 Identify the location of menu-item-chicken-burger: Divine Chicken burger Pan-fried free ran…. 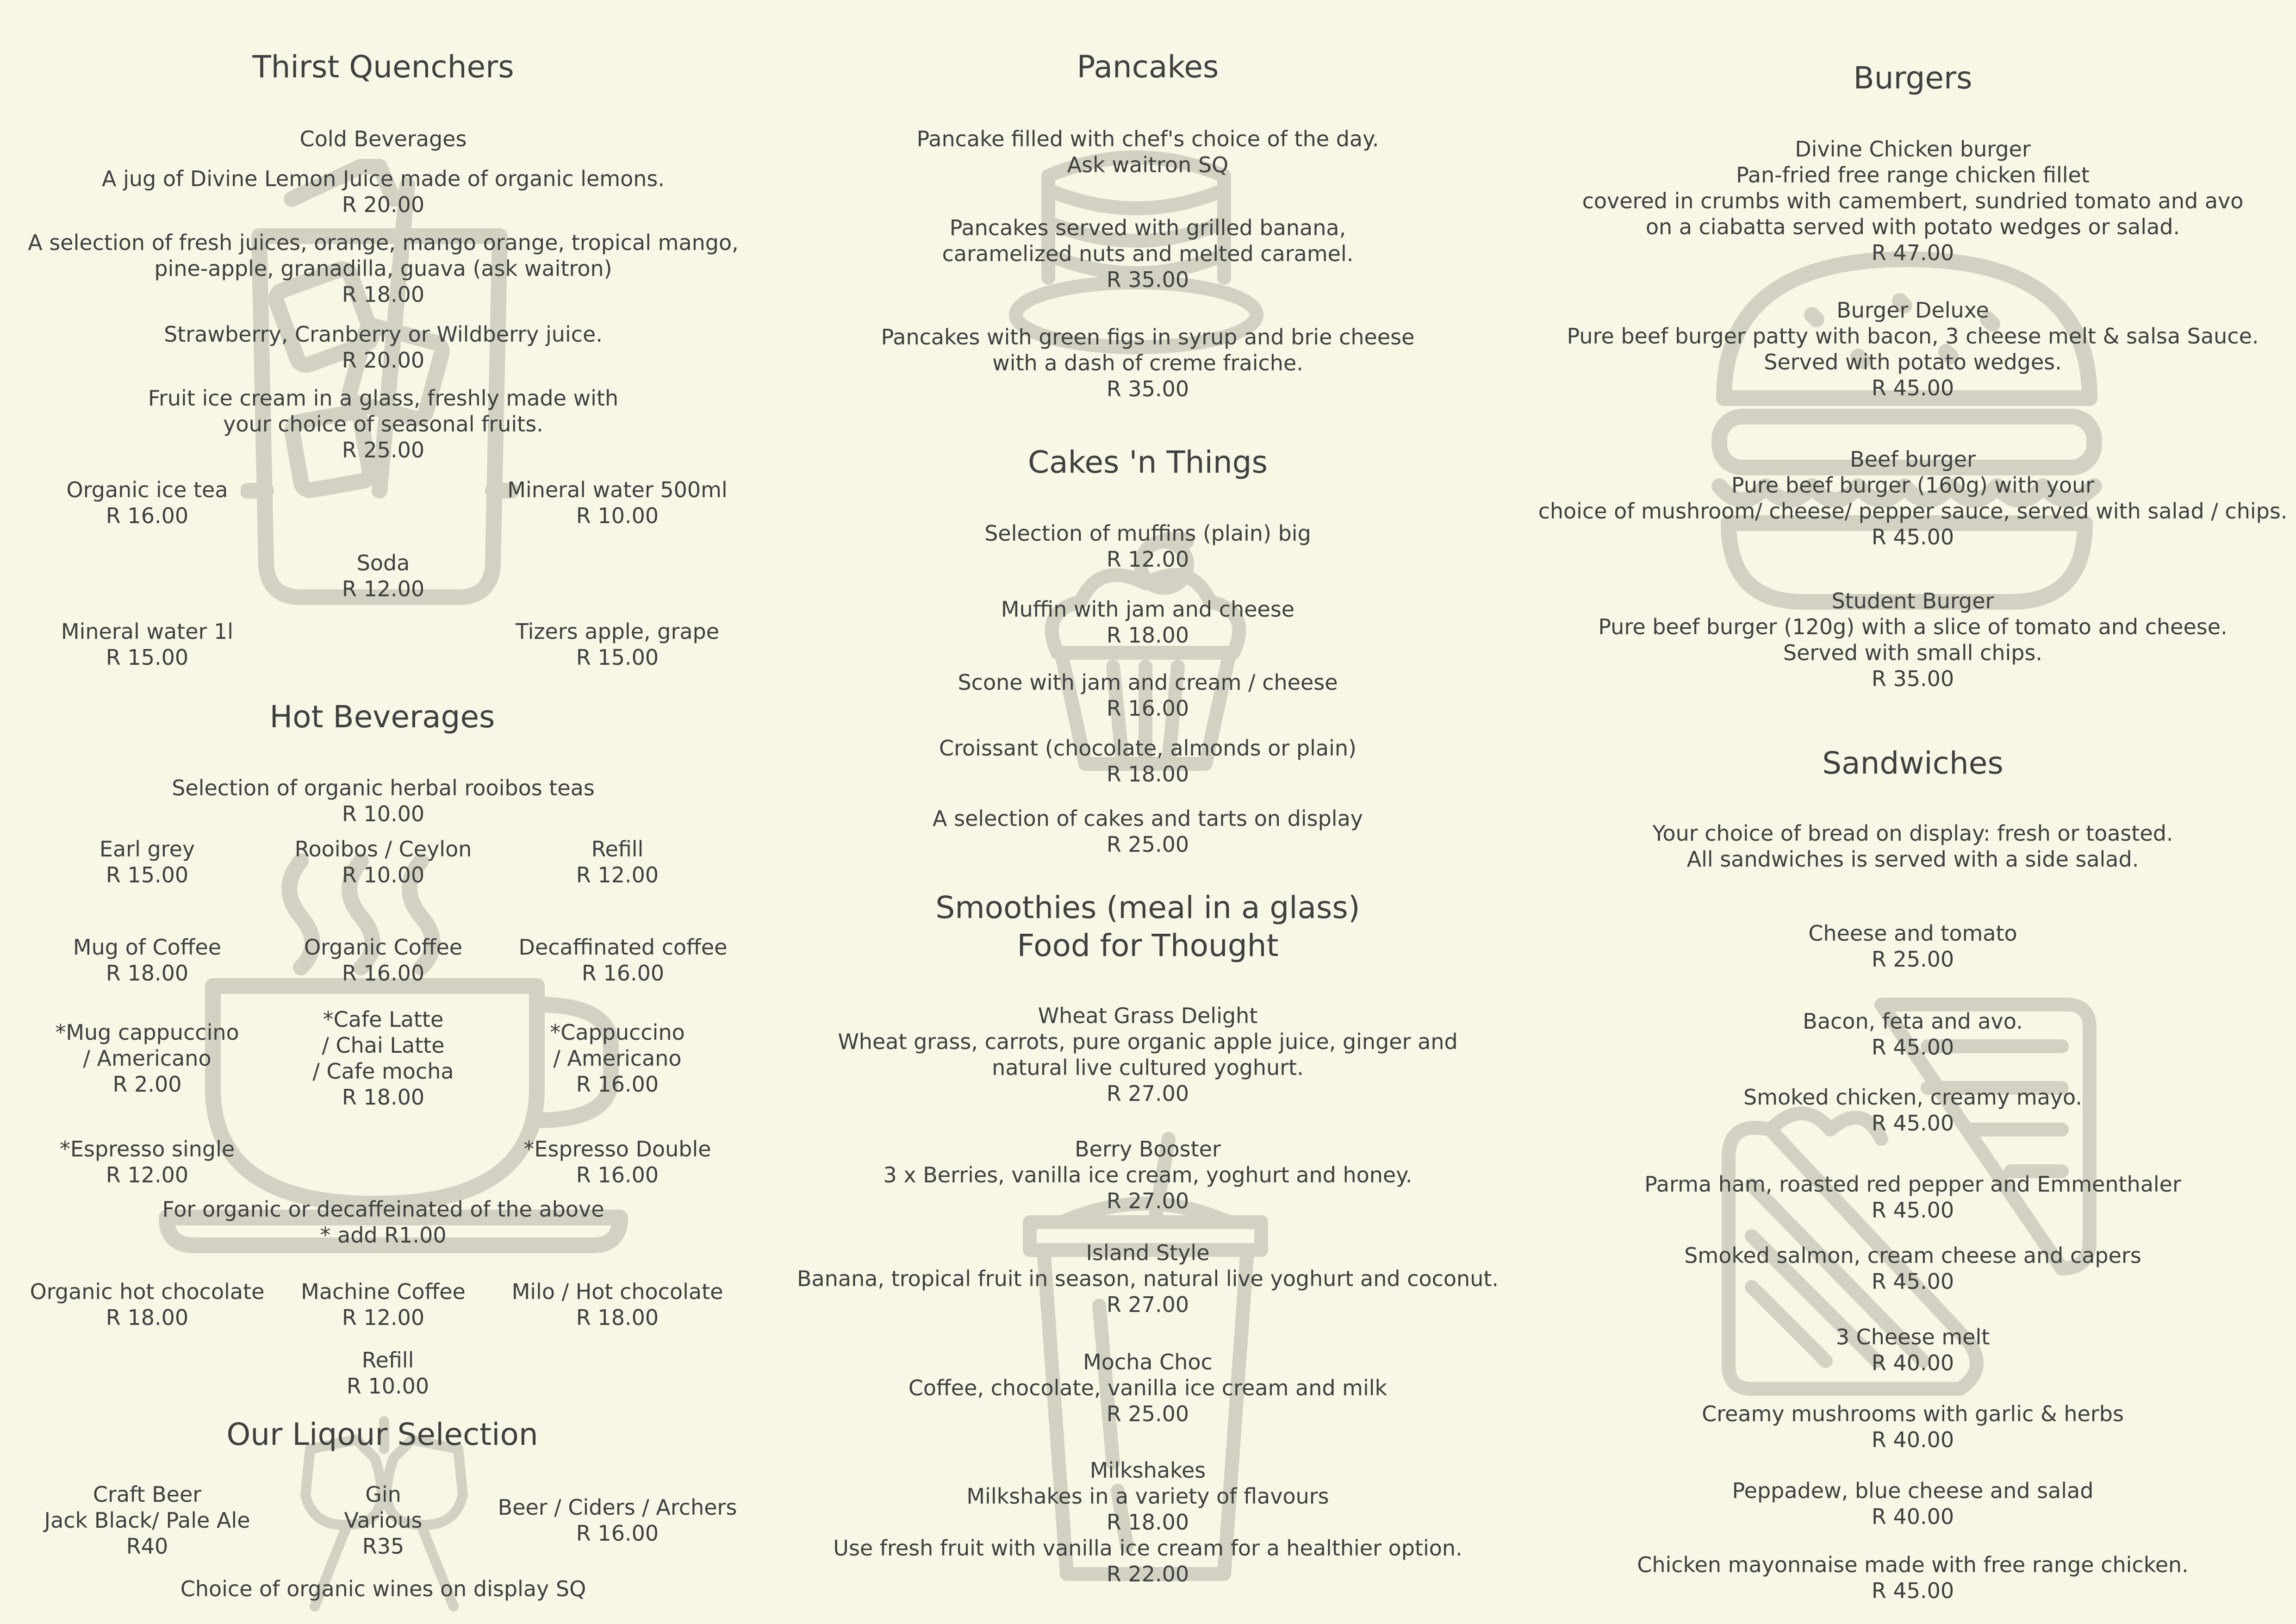
(1913, 201).